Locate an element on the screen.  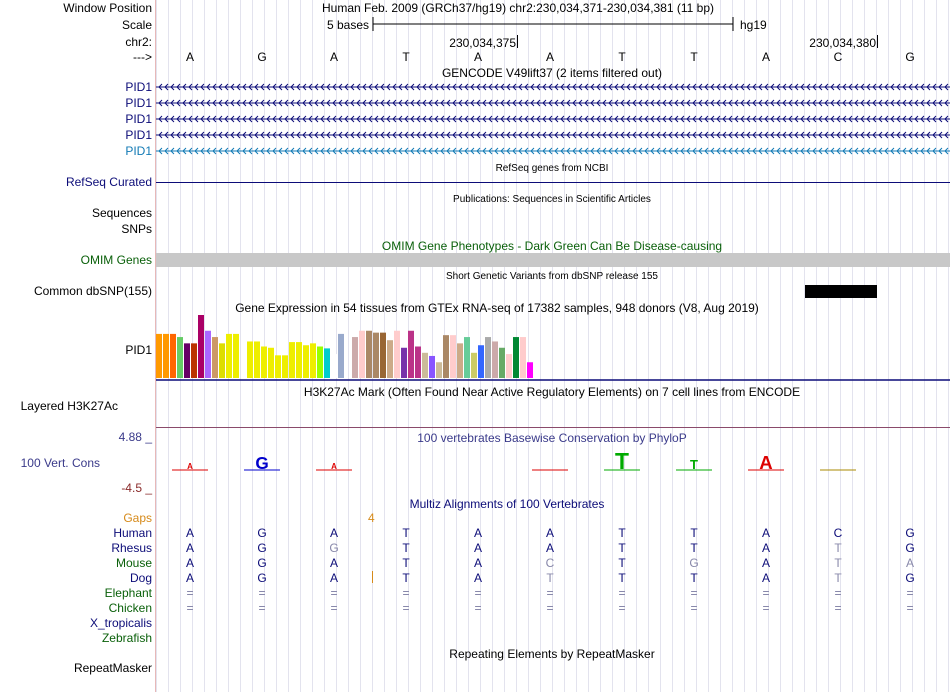
common-dbsnp-label: Common dbSNP(155) is located at coordinates (92, 291).